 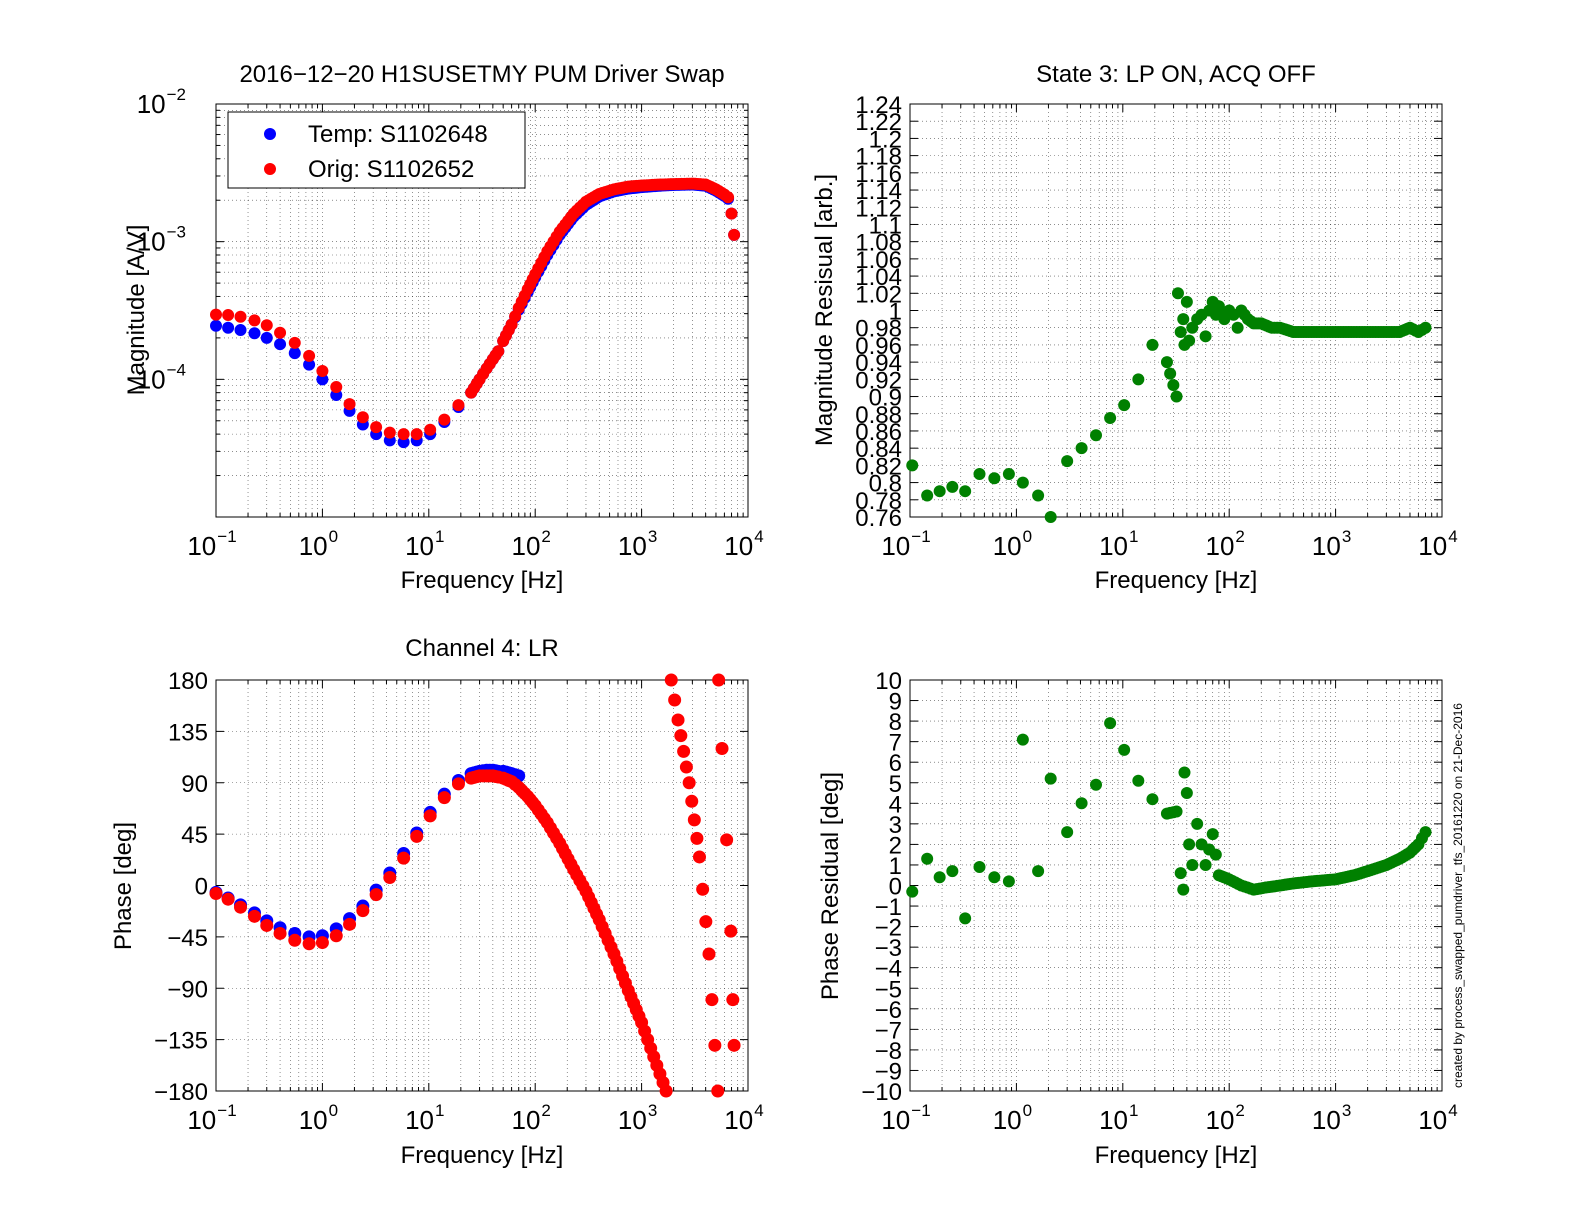 What do you see at coordinates (176, 232) in the screenshot?
I see `y-tick-exponent: −3` at bounding box center [176, 232].